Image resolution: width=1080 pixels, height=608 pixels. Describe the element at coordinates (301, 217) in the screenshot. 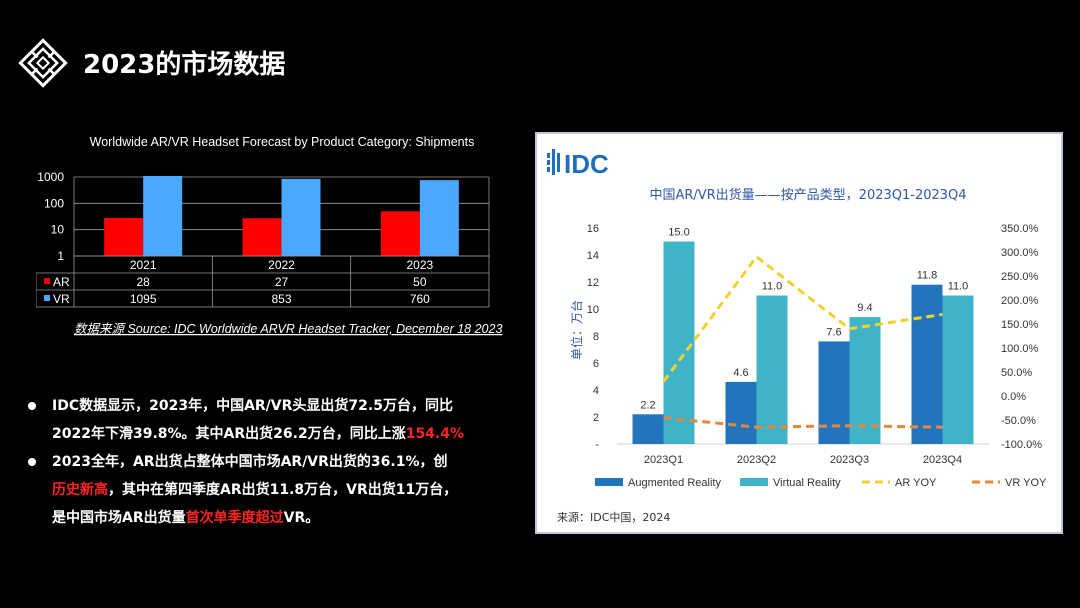

I see `bar-vr-2022` at that location.